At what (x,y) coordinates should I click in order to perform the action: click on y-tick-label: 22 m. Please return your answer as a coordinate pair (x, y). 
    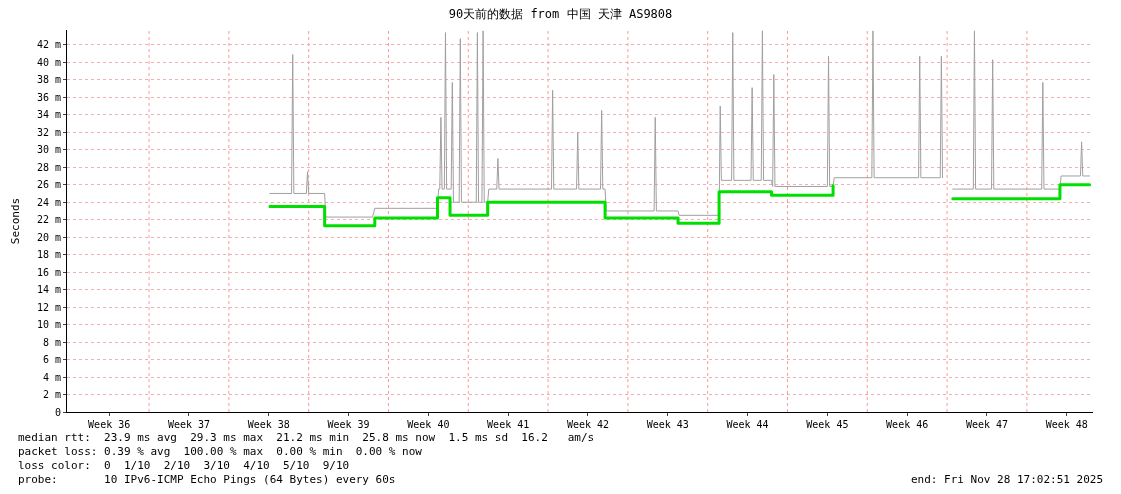
    Looking at the image, I should click on (48, 220).